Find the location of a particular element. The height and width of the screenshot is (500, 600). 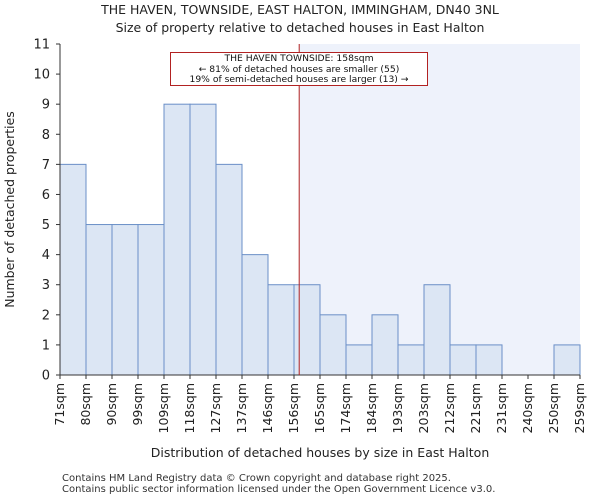

x-tick-label-16: 221sqm is located at coordinates (475, 408).